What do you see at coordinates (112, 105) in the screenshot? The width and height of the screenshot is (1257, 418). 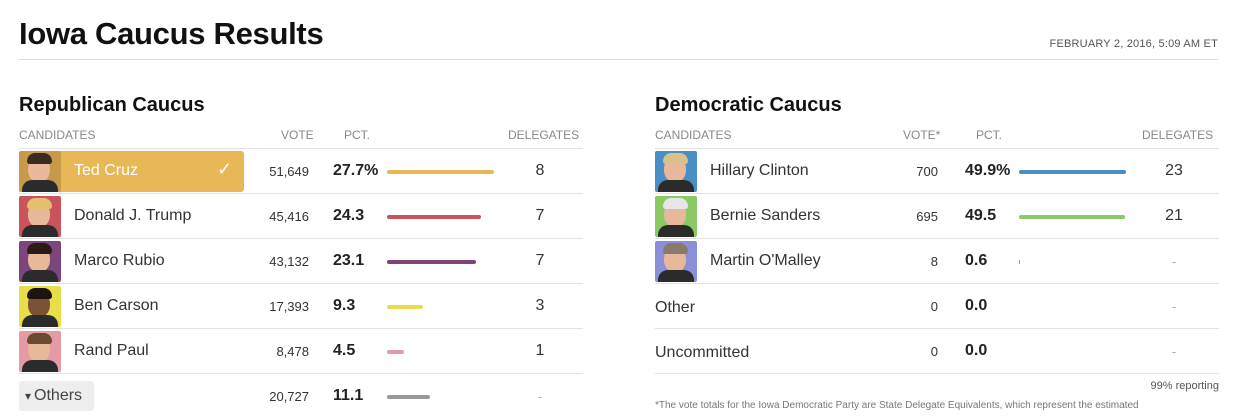 I see `republican-title: Republican Caucus` at bounding box center [112, 105].